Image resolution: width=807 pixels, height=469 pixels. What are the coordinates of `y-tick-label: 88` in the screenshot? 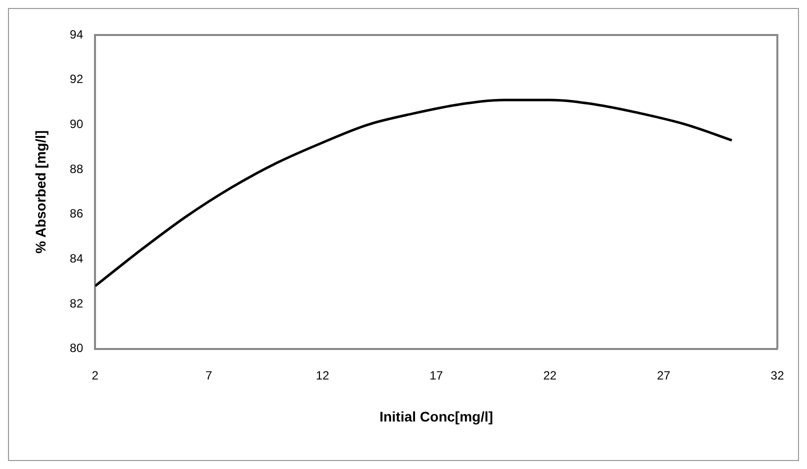 It's located at (77, 169).